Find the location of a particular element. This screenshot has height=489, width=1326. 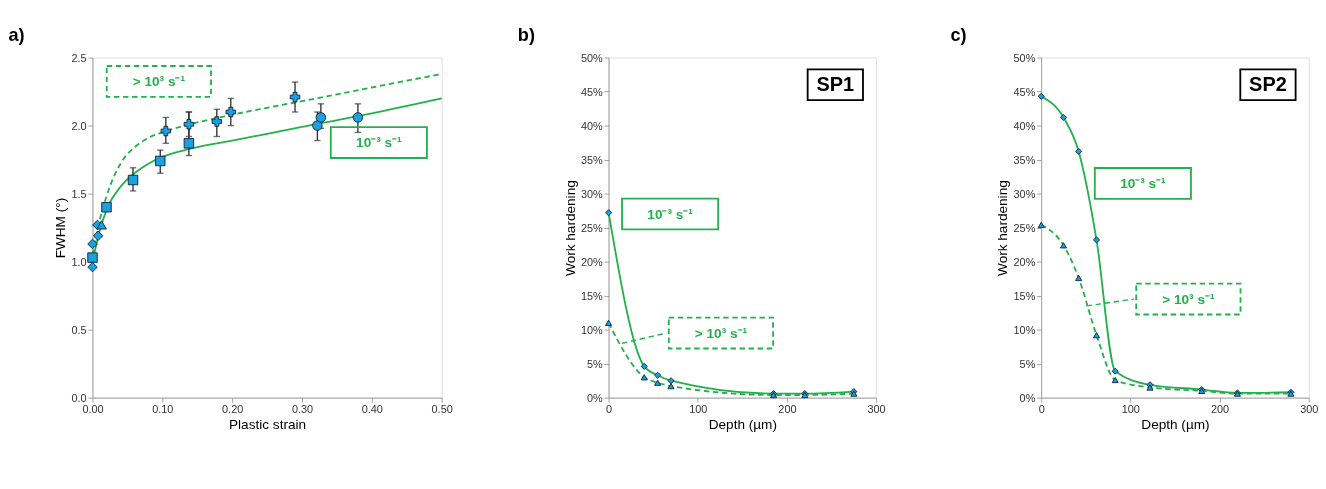

x-tick-label: 0.00 is located at coordinates (93, 408).